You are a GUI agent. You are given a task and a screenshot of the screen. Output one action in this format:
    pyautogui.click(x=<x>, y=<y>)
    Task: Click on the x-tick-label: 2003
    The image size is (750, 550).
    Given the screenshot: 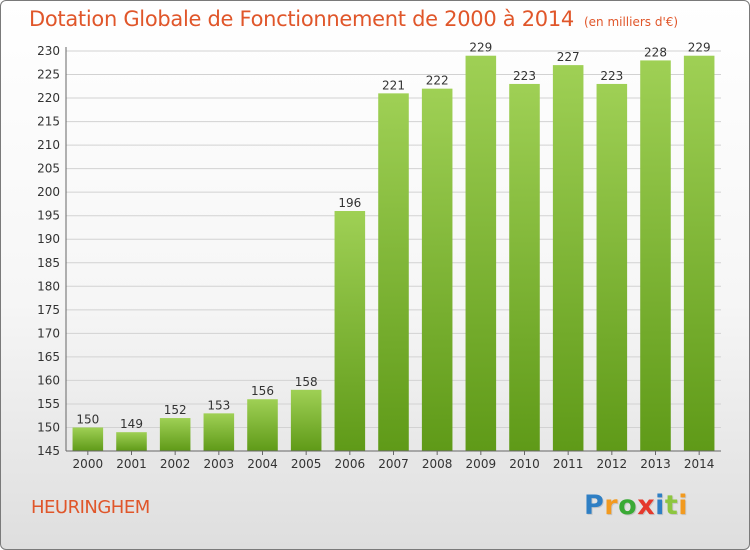 What is the action you would take?
    pyautogui.click(x=219, y=464)
    